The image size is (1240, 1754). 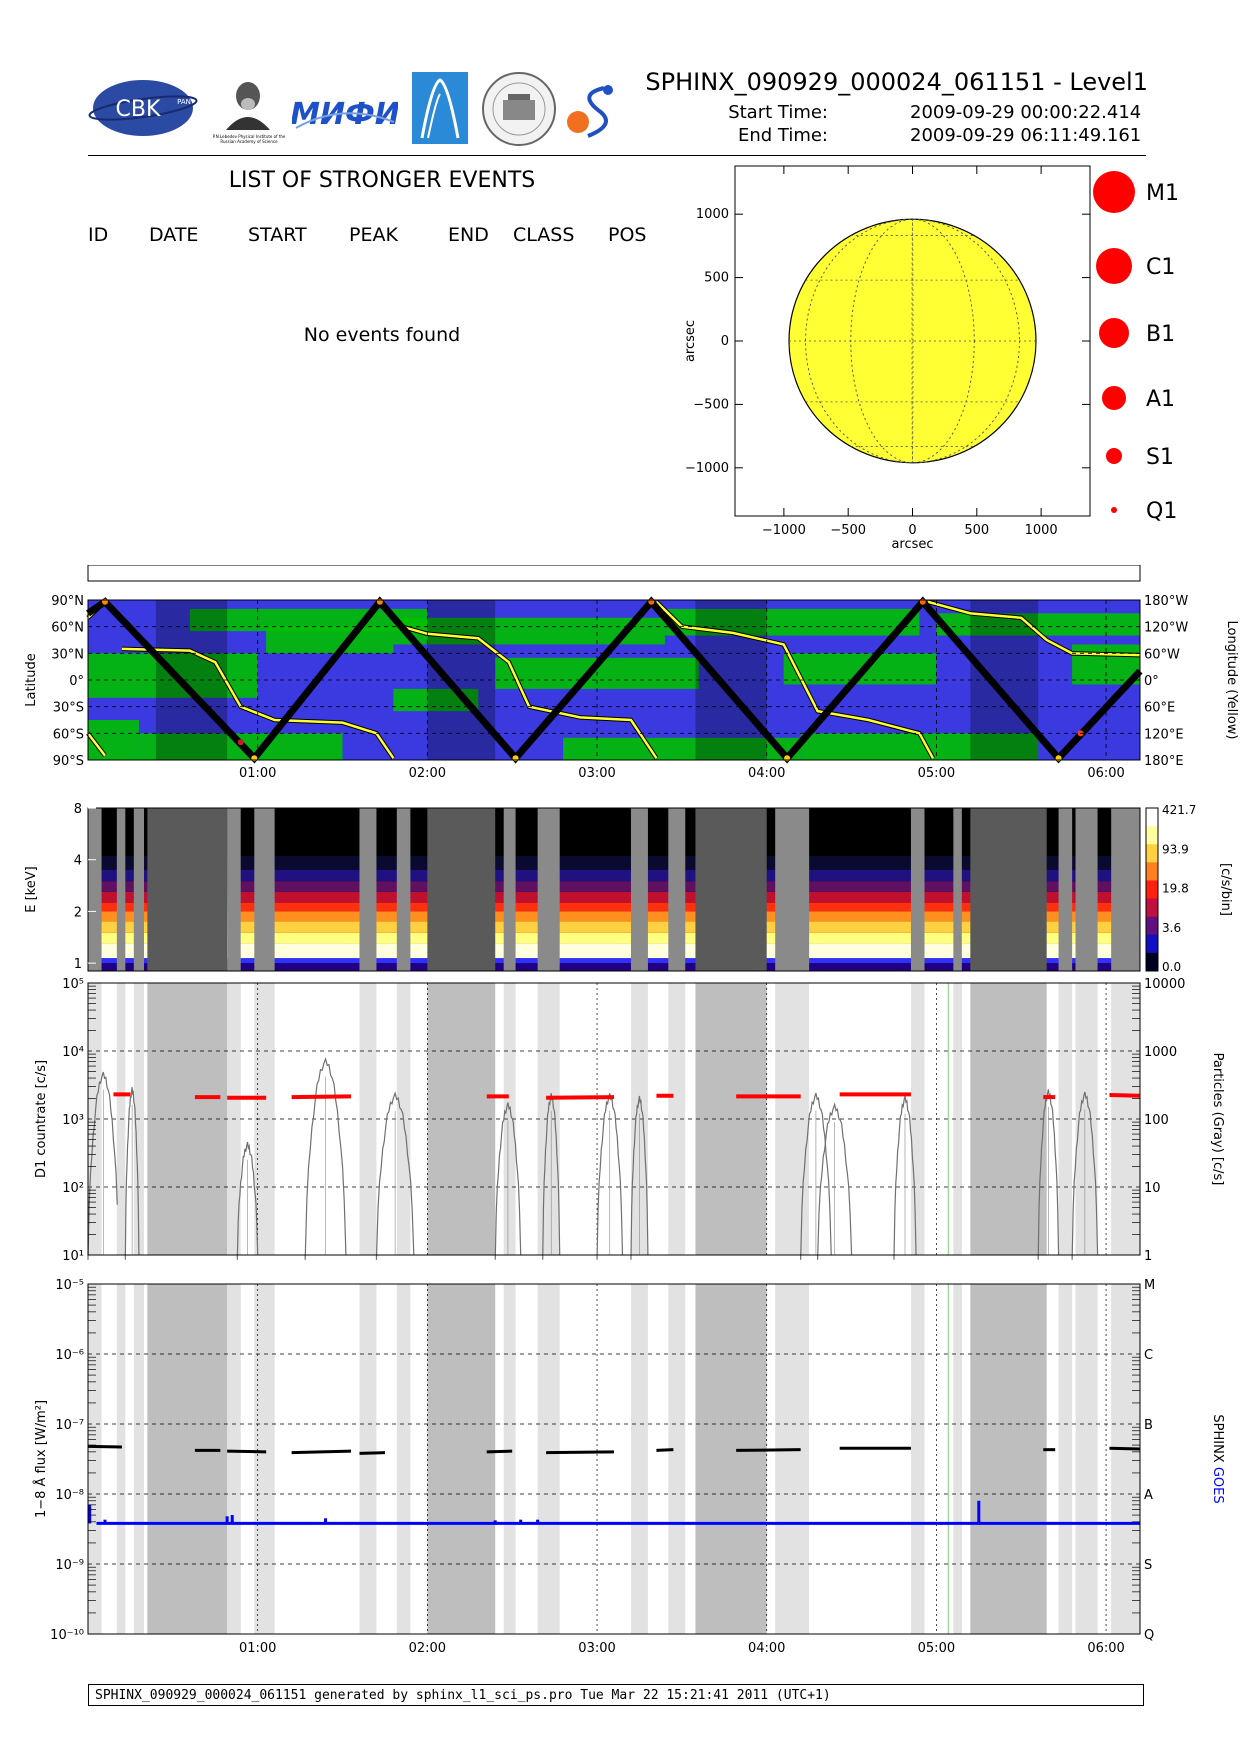 What do you see at coordinates (1148, 1355) in the screenshot?
I see `flux-class-label: C` at bounding box center [1148, 1355].